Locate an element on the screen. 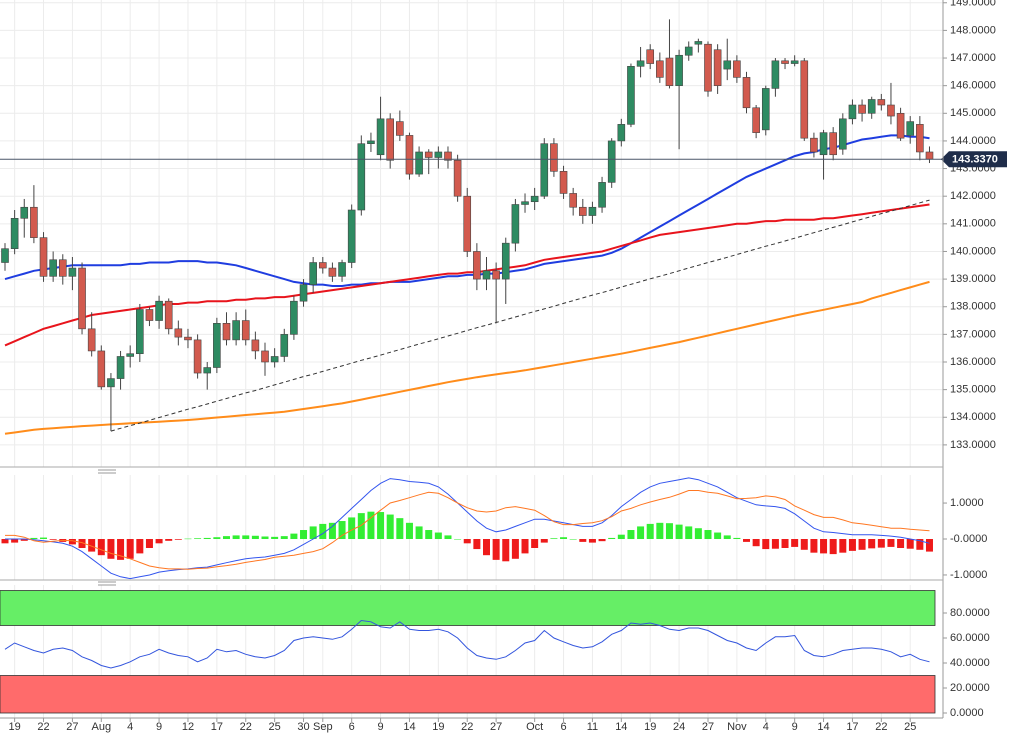 The height and width of the screenshot is (755, 1014). x-tick-label: 11 is located at coordinates (592, 727).